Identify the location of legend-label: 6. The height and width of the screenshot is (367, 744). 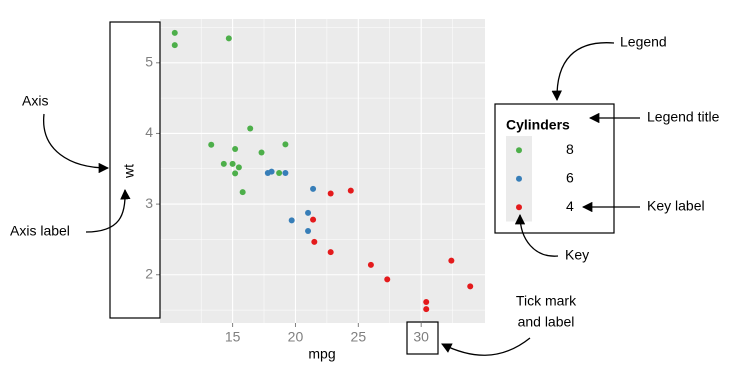
(570, 177).